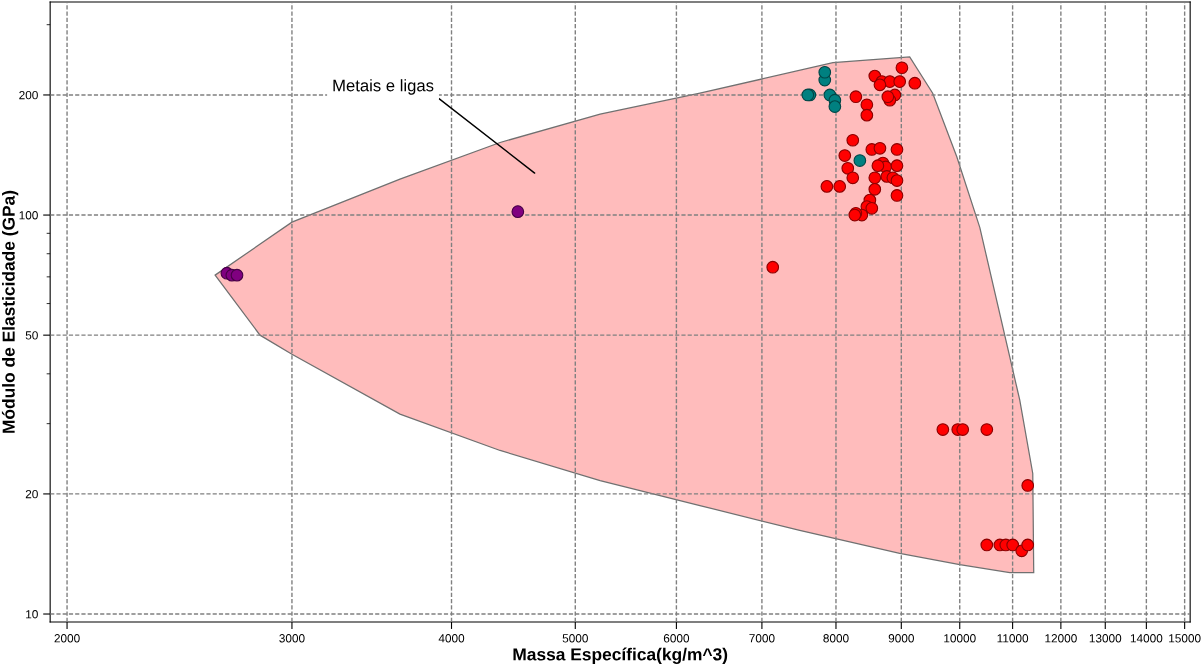 The height and width of the screenshot is (668, 1203). What do you see at coordinates (836, 638) in the screenshot?
I see `x-tick-label: 8000` at bounding box center [836, 638].